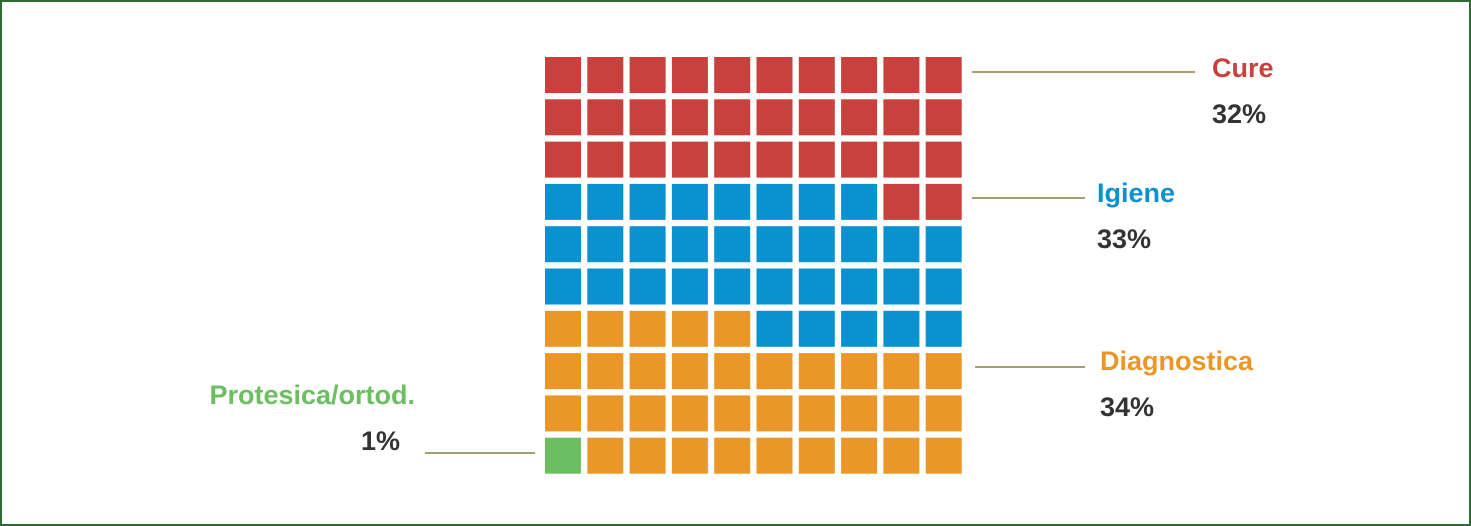 This screenshot has width=1471, height=526. I want to click on category-label: Protesica/ortod., so click(312, 395).